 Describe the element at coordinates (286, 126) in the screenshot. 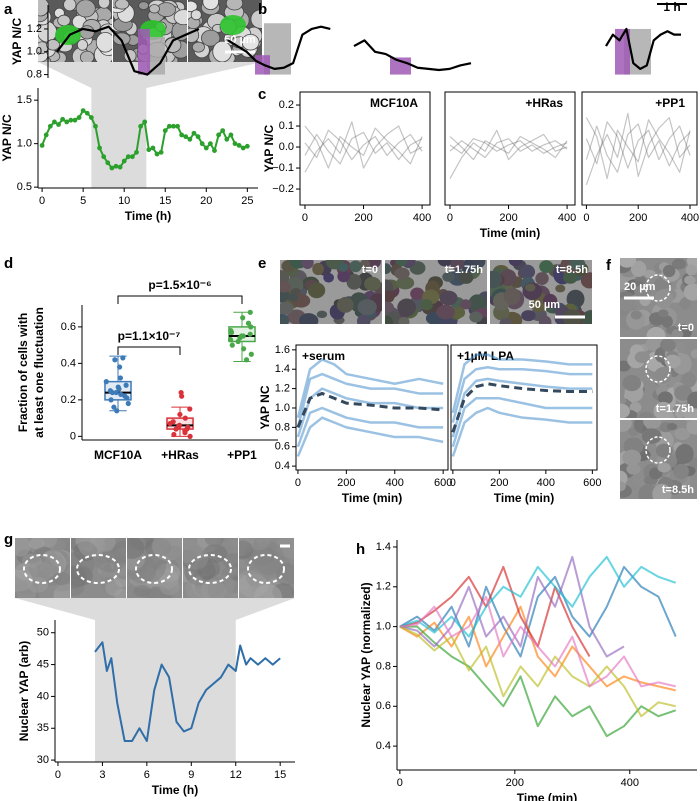

I see `y-tick-label: 0.1` at that location.